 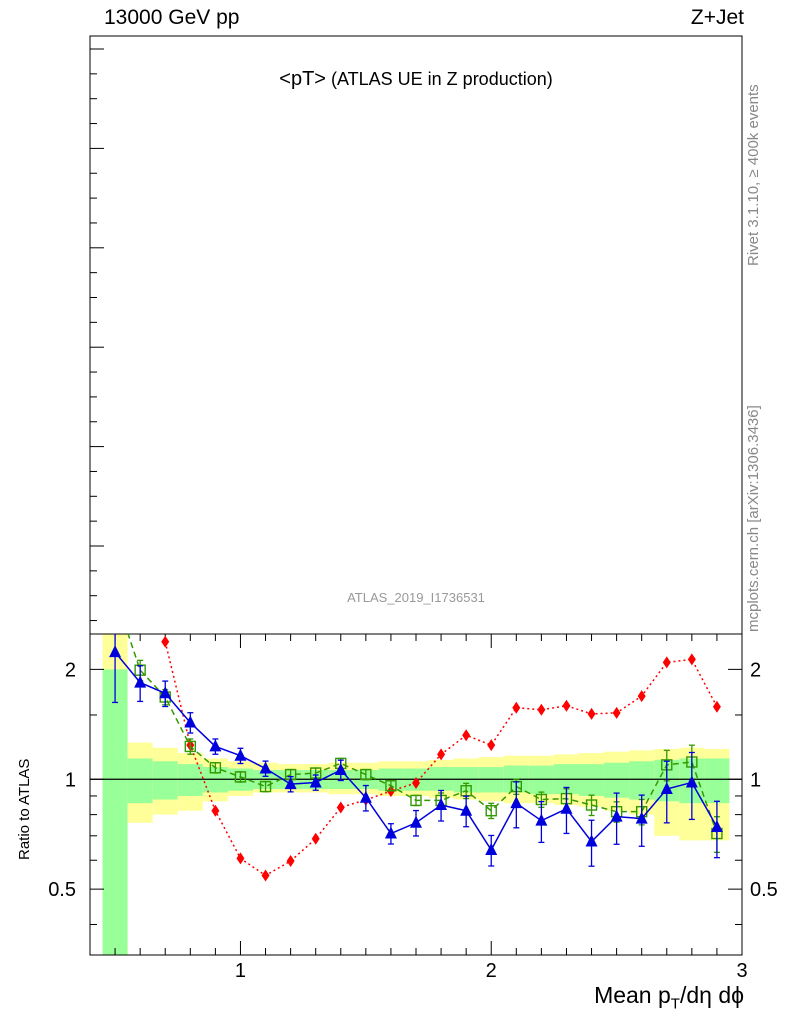 I want to click on y-tick-label: 1, so click(x=70, y=780).